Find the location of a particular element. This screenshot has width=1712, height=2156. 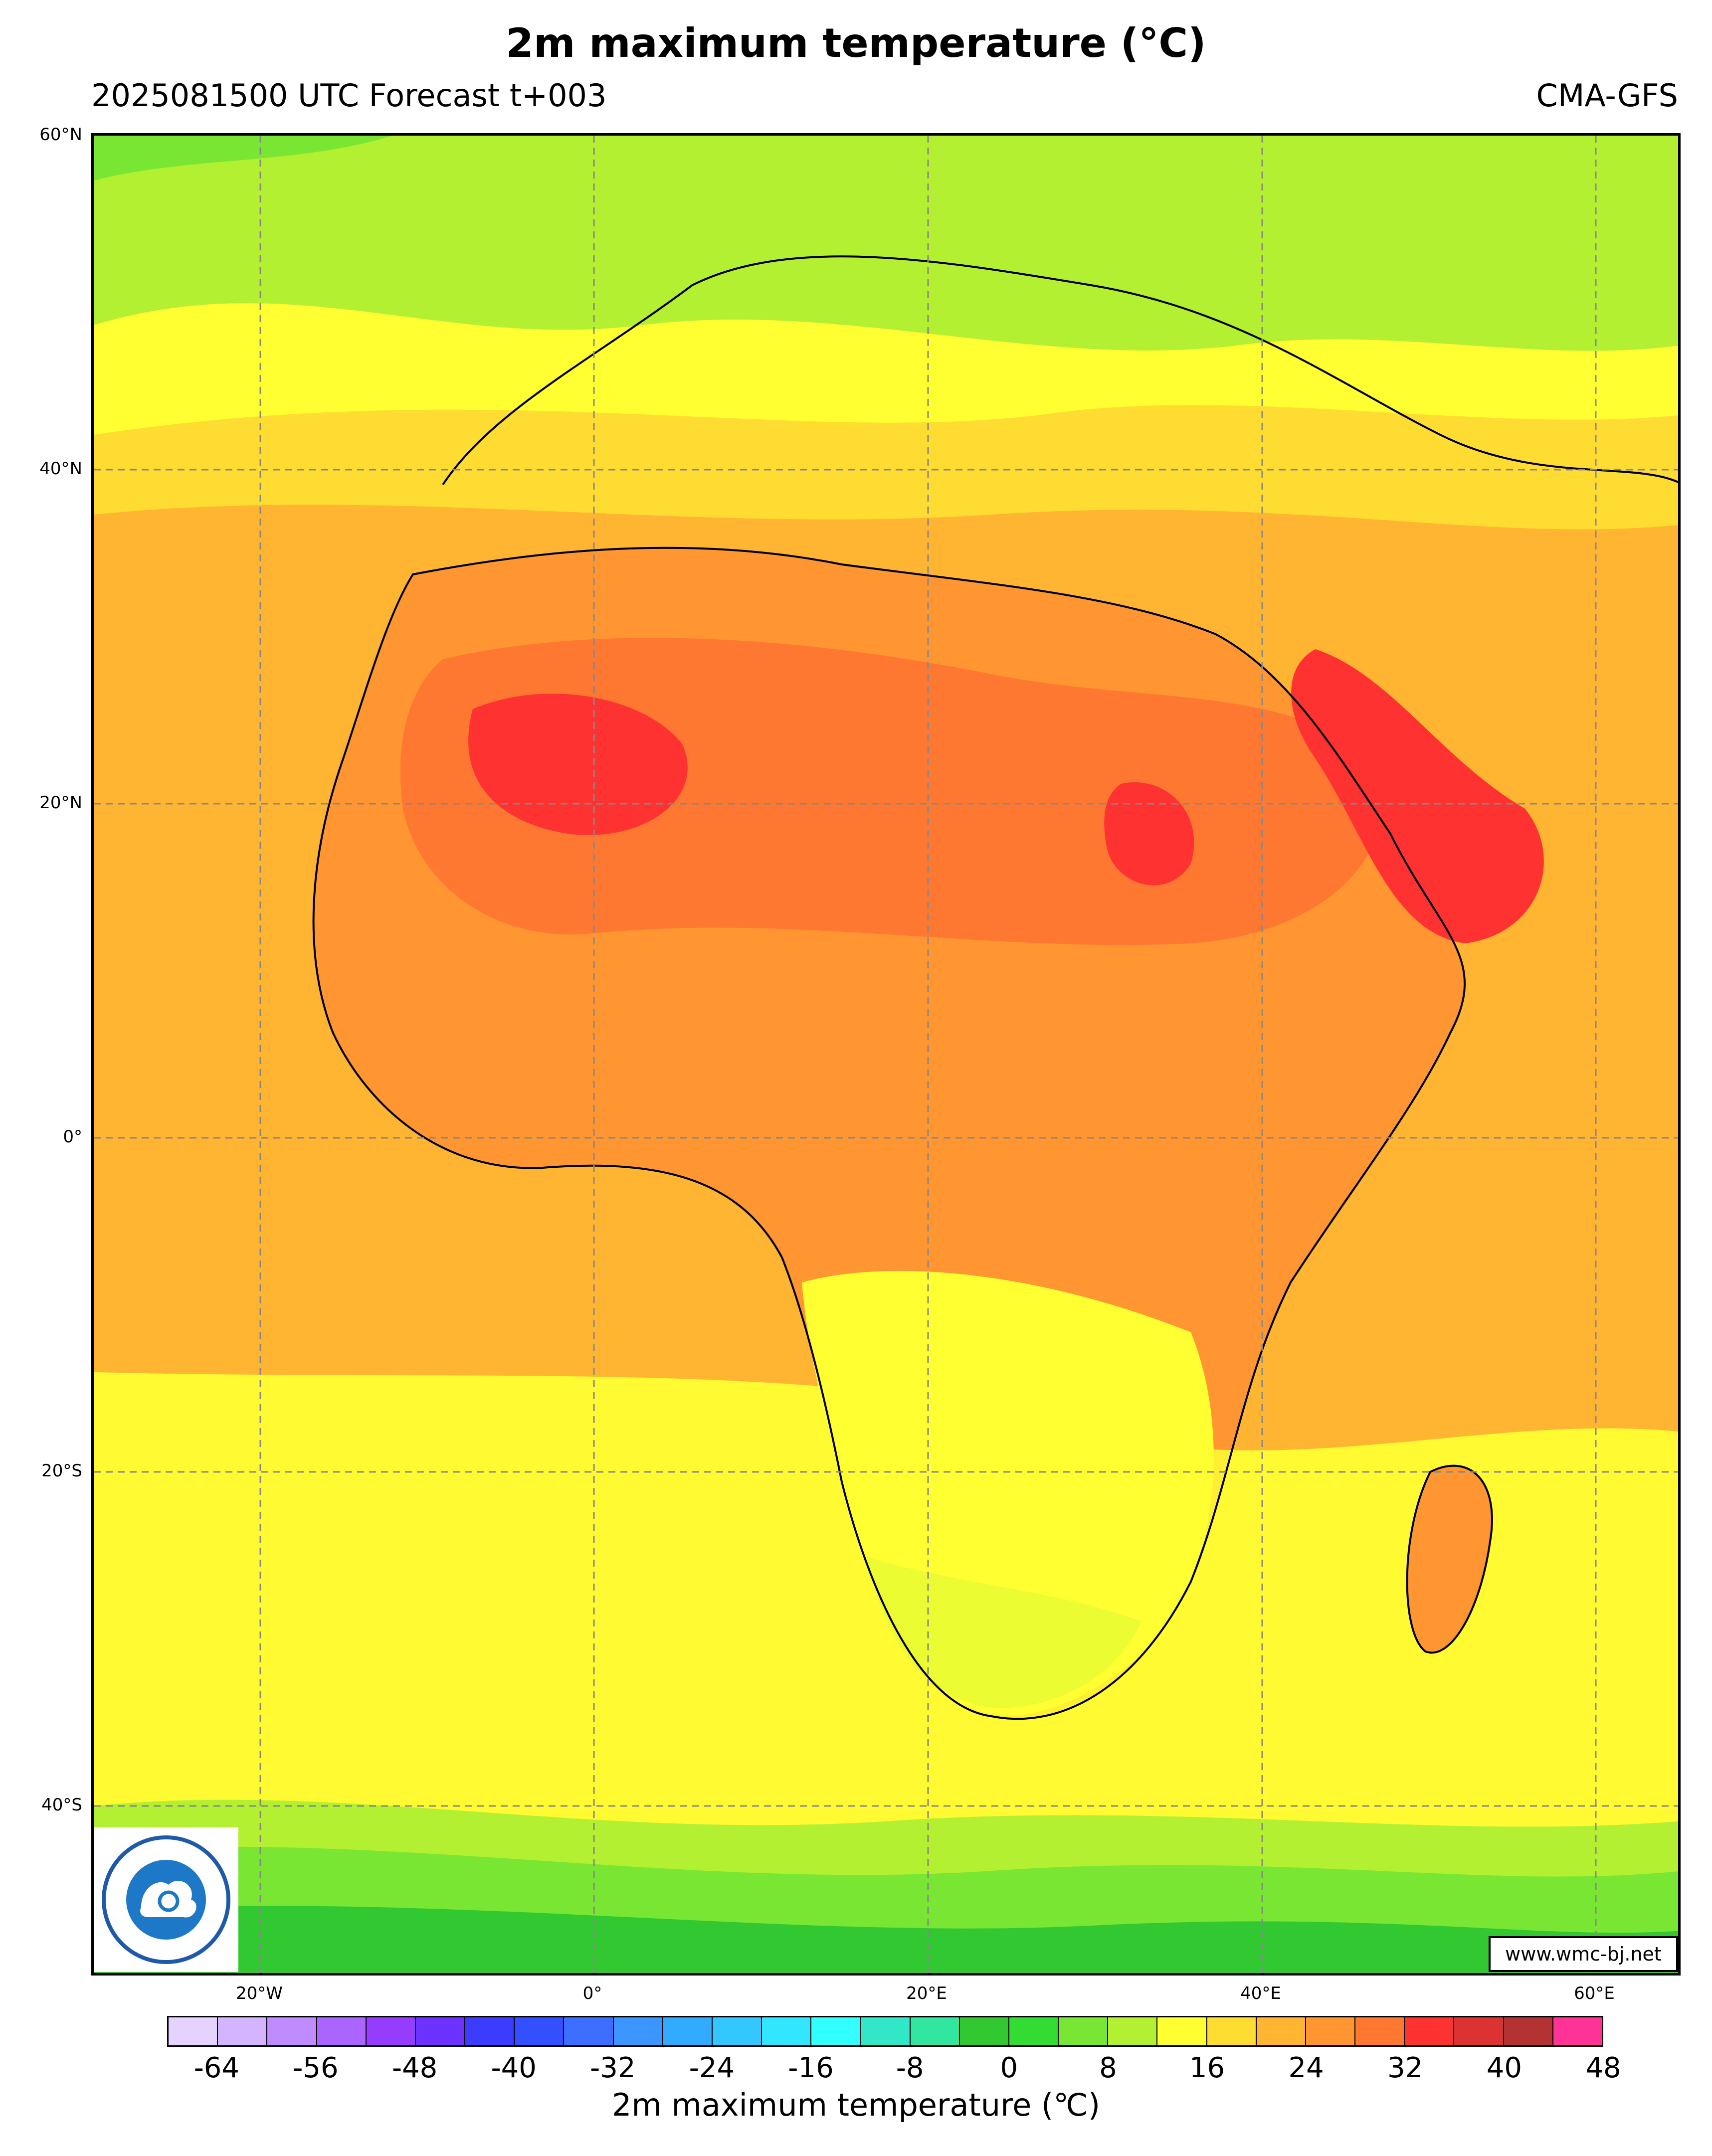

colorbar-tick-label: 0 is located at coordinates (1009, 2068).